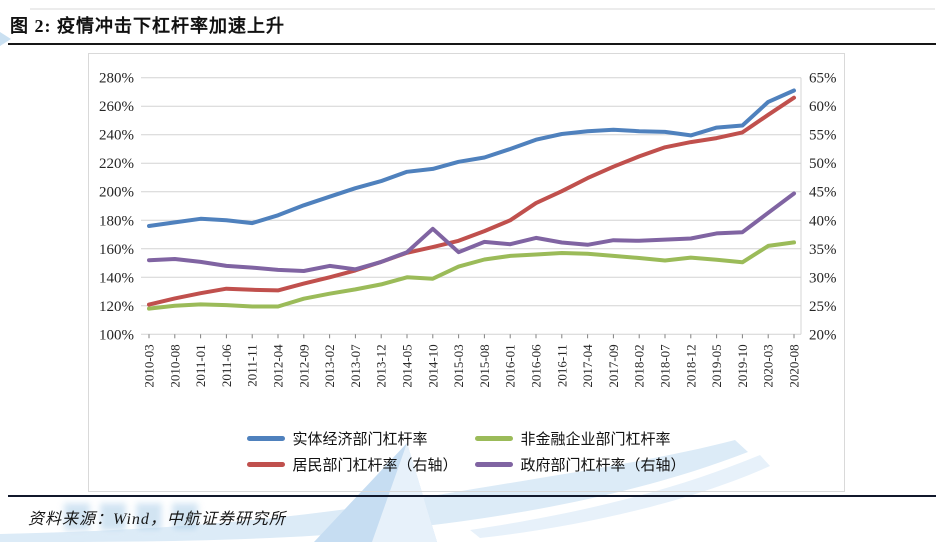  Describe the element at coordinates (823, 278) in the screenshot. I see `y-axis-tick-label-right: 30%` at that location.